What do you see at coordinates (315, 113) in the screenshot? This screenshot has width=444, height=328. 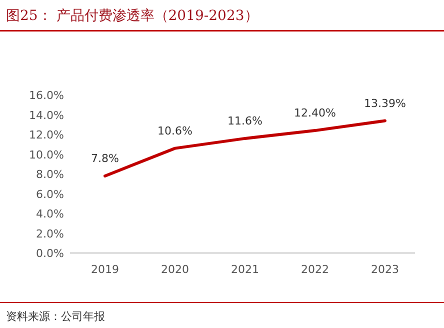 I see `data-label: 12.40%` at bounding box center [315, 113].